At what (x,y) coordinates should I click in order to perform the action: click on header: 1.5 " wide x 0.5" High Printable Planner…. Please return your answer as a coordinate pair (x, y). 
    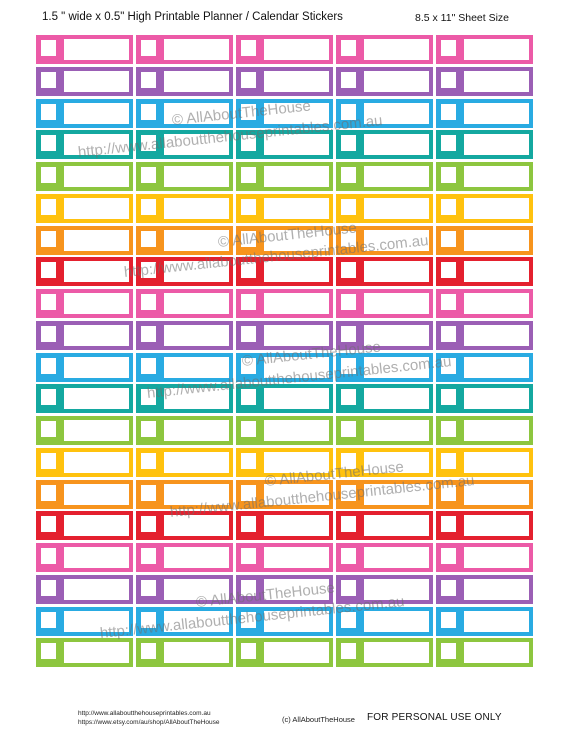
    Looking at the image, I should click on (285, 17).